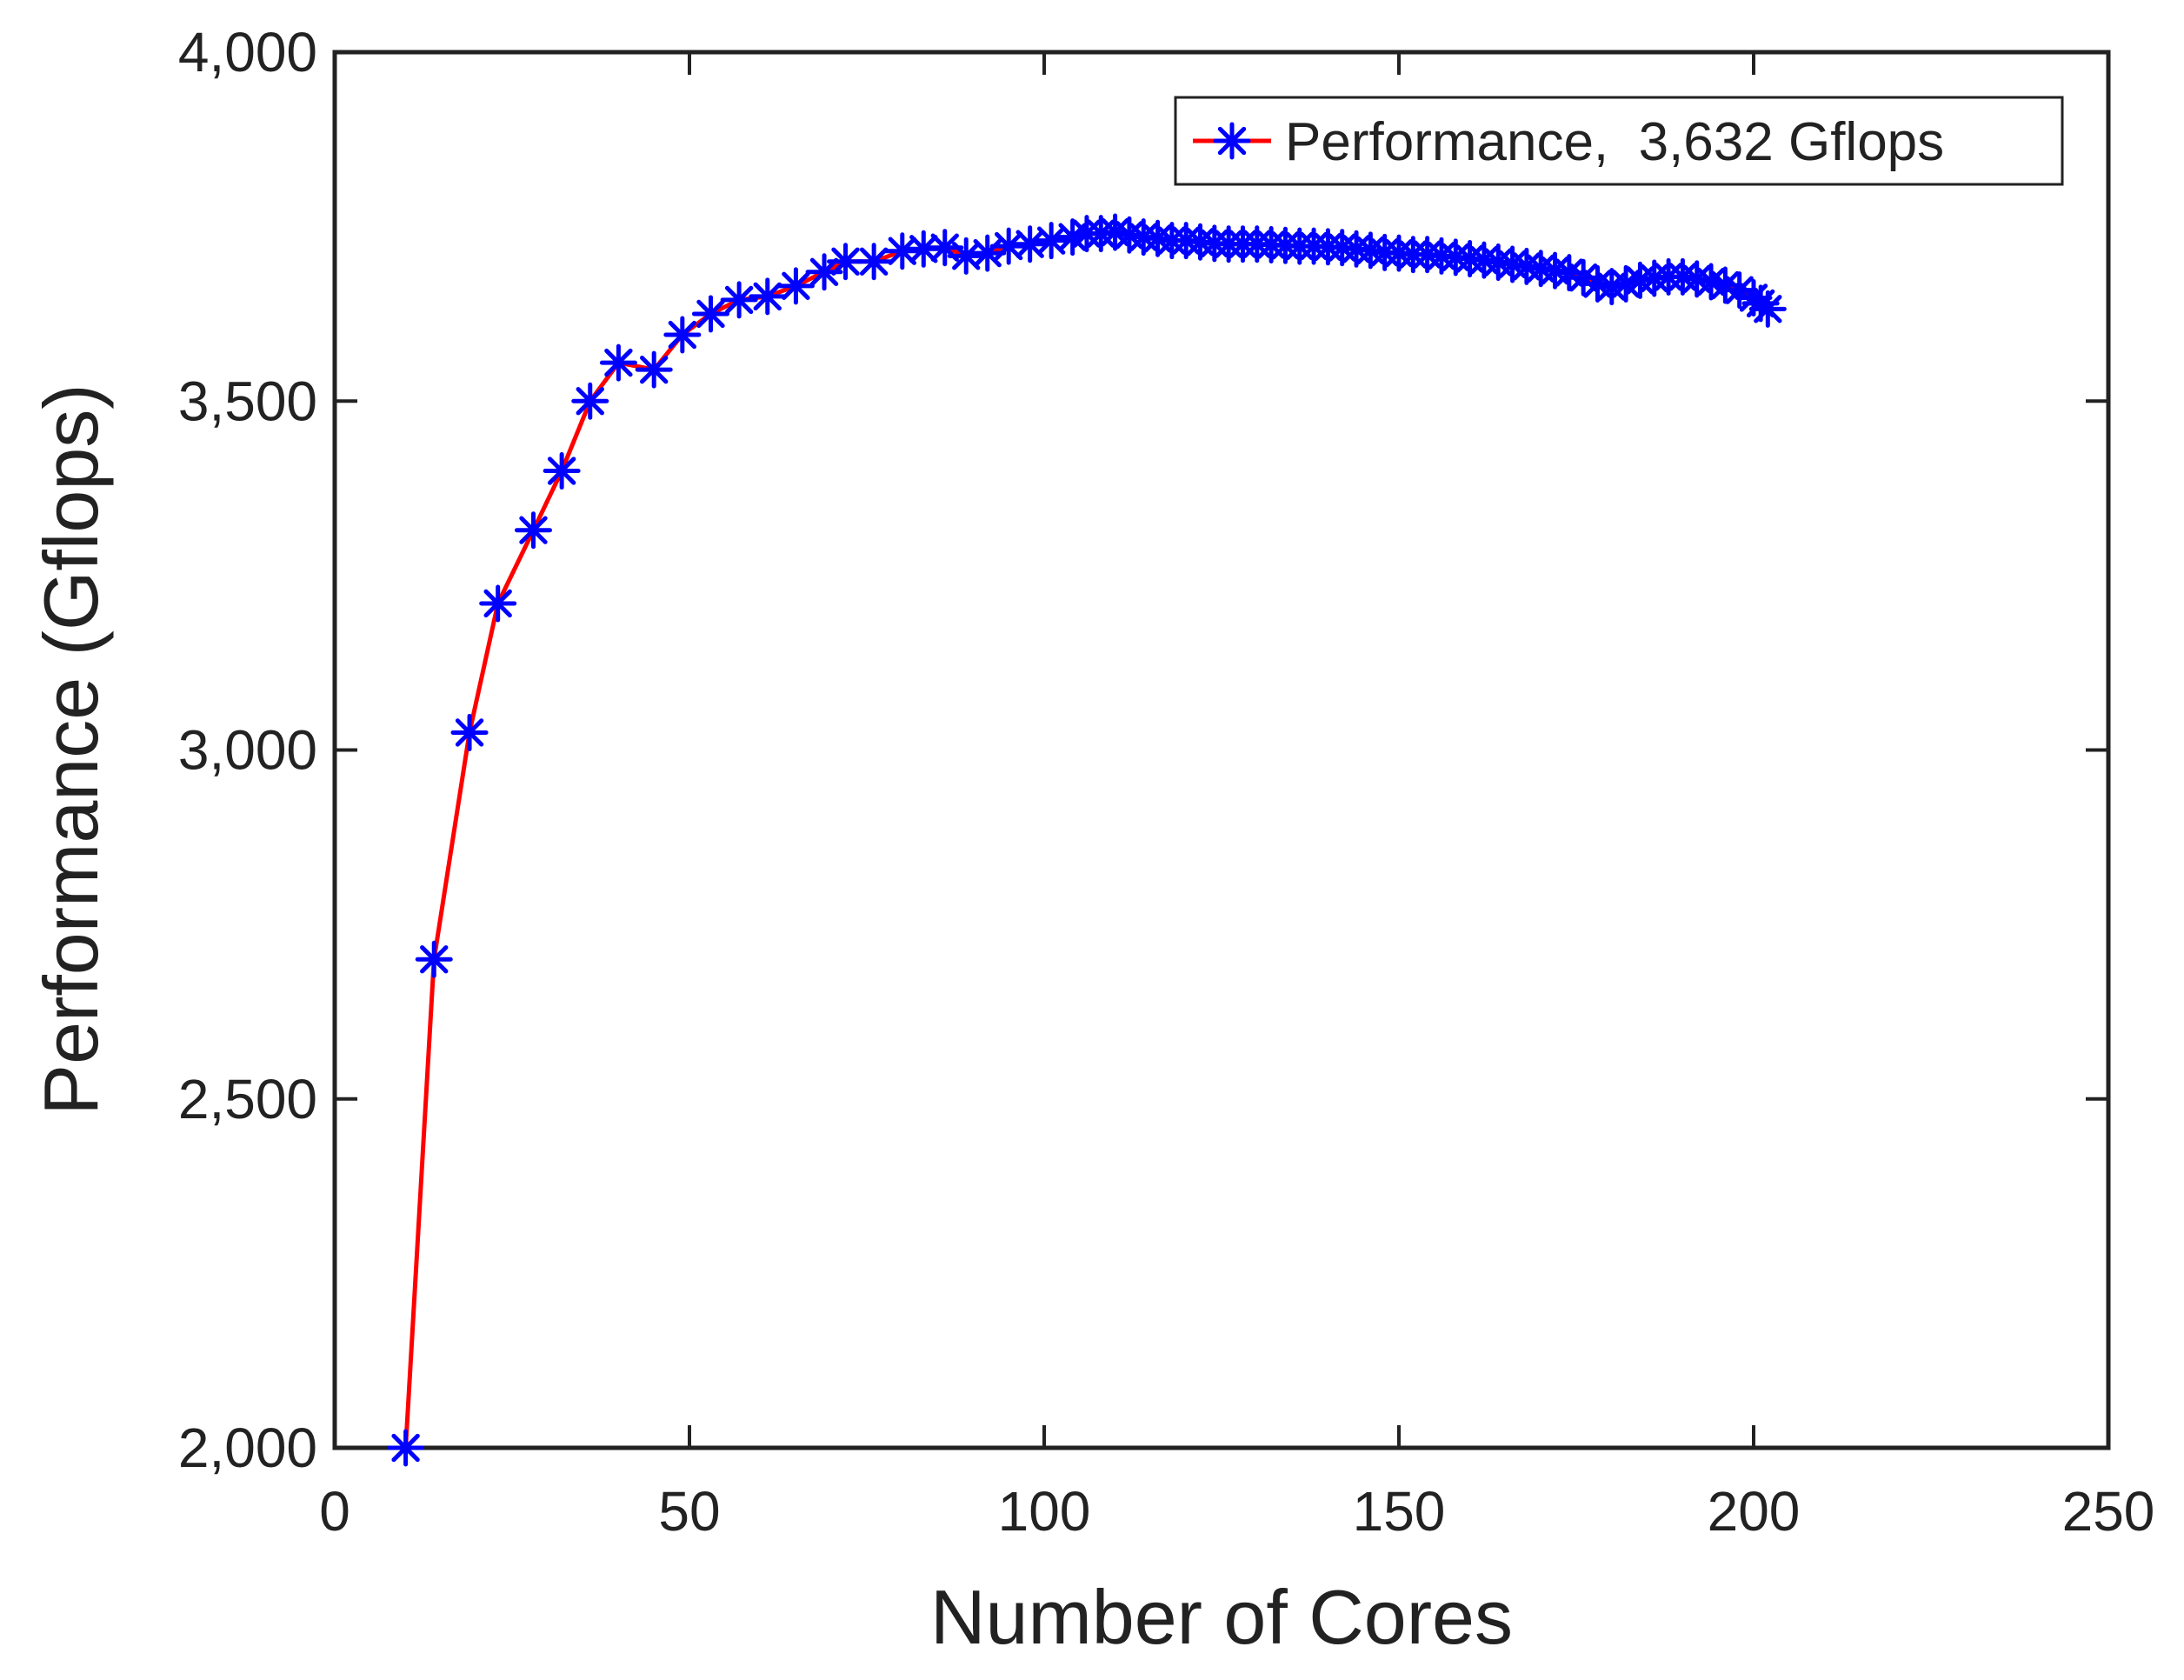  I want to click on x-tick-label: 250, so click(2108, 1511).